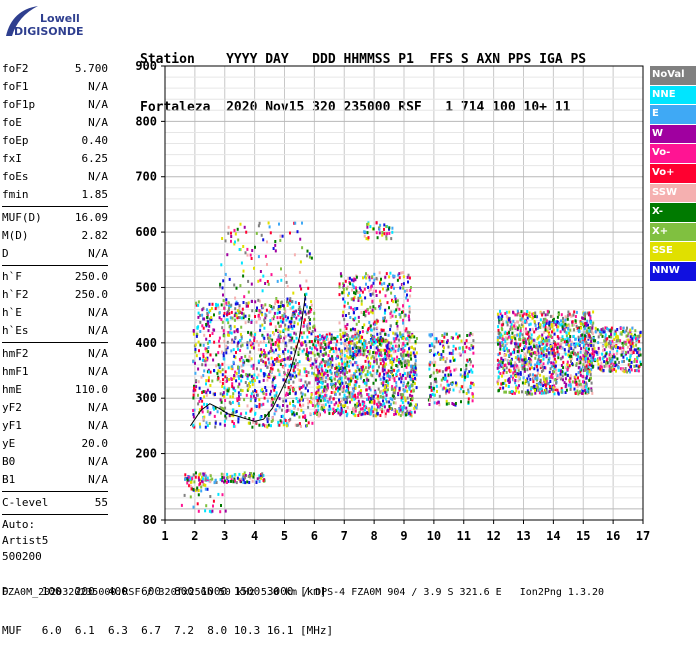 This screenshot has width=700, height=650. What do you see at coordinates (95, 235) in the screenshot?
I see `param-value: 2.82` at bounding box center [95, 235].